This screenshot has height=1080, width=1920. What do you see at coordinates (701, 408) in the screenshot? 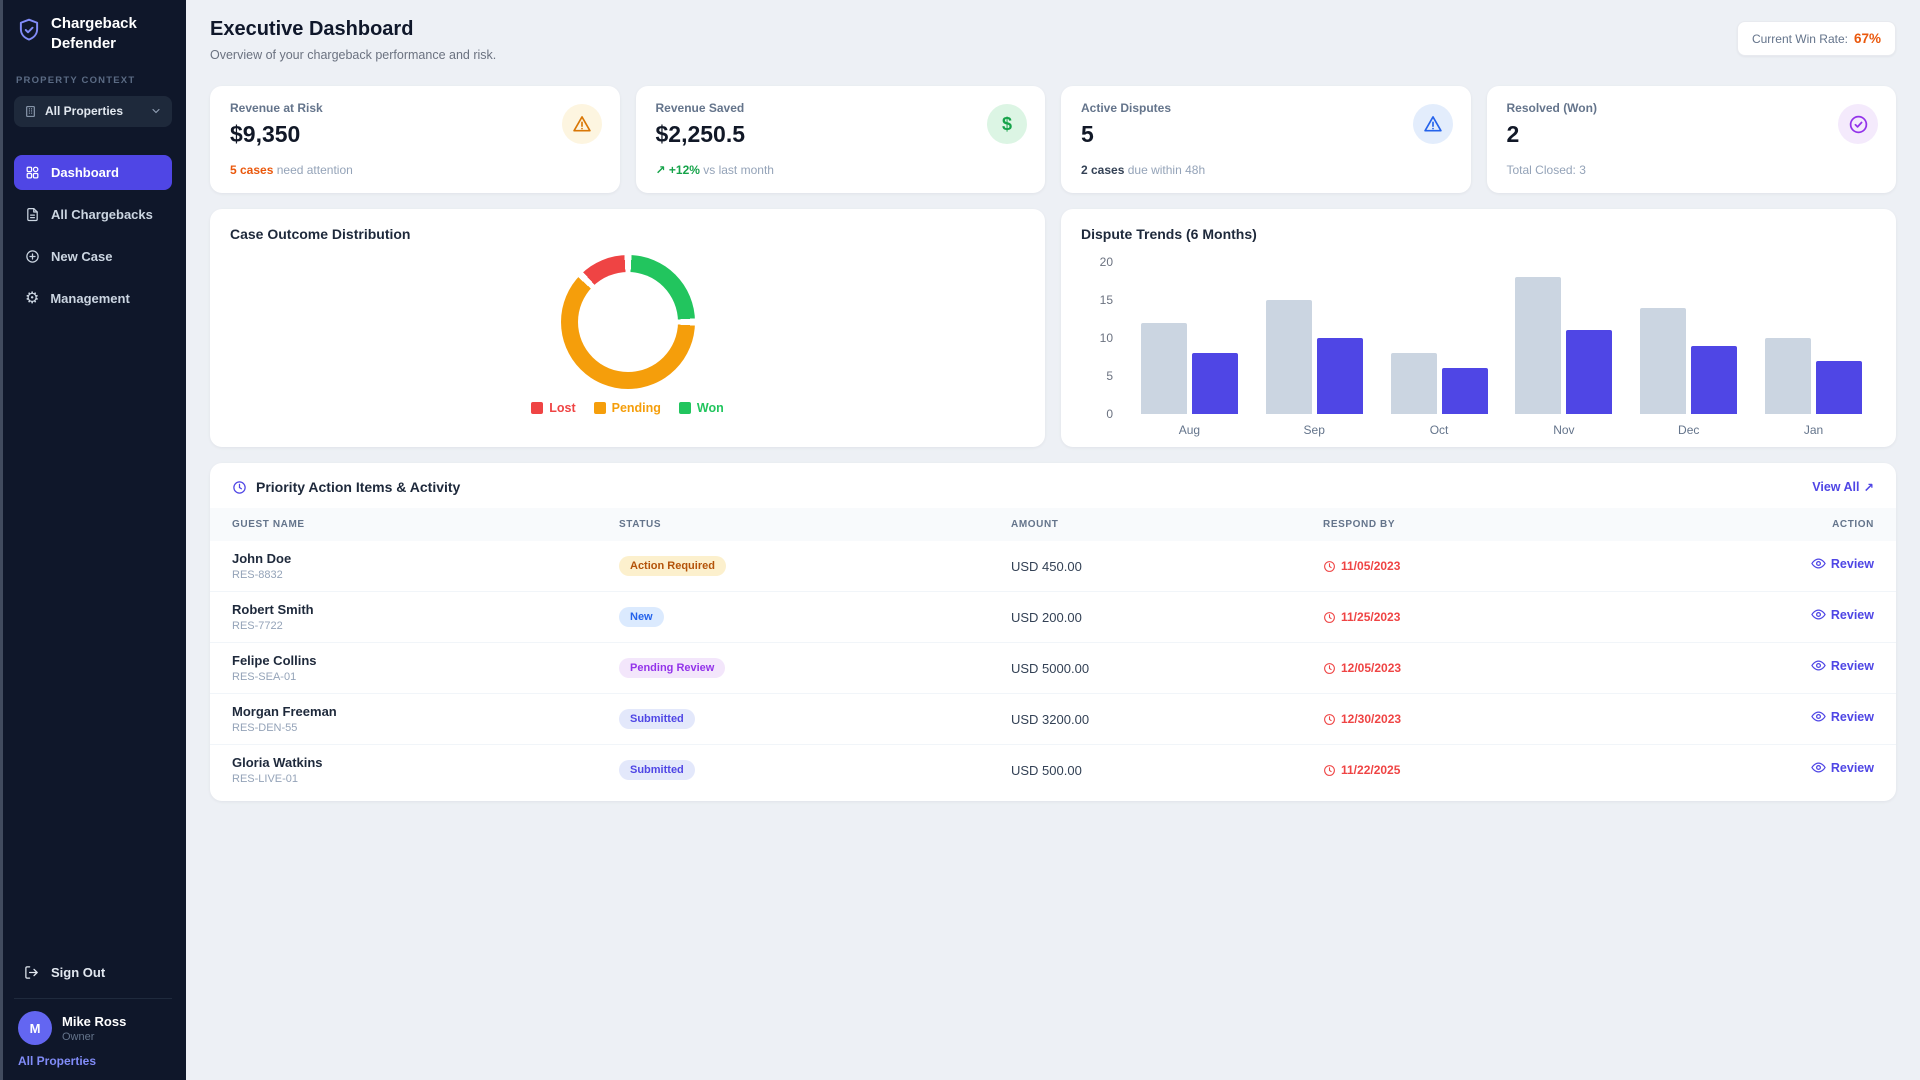
I see `legend-item-won: Won` at bounding box center [701, 408].